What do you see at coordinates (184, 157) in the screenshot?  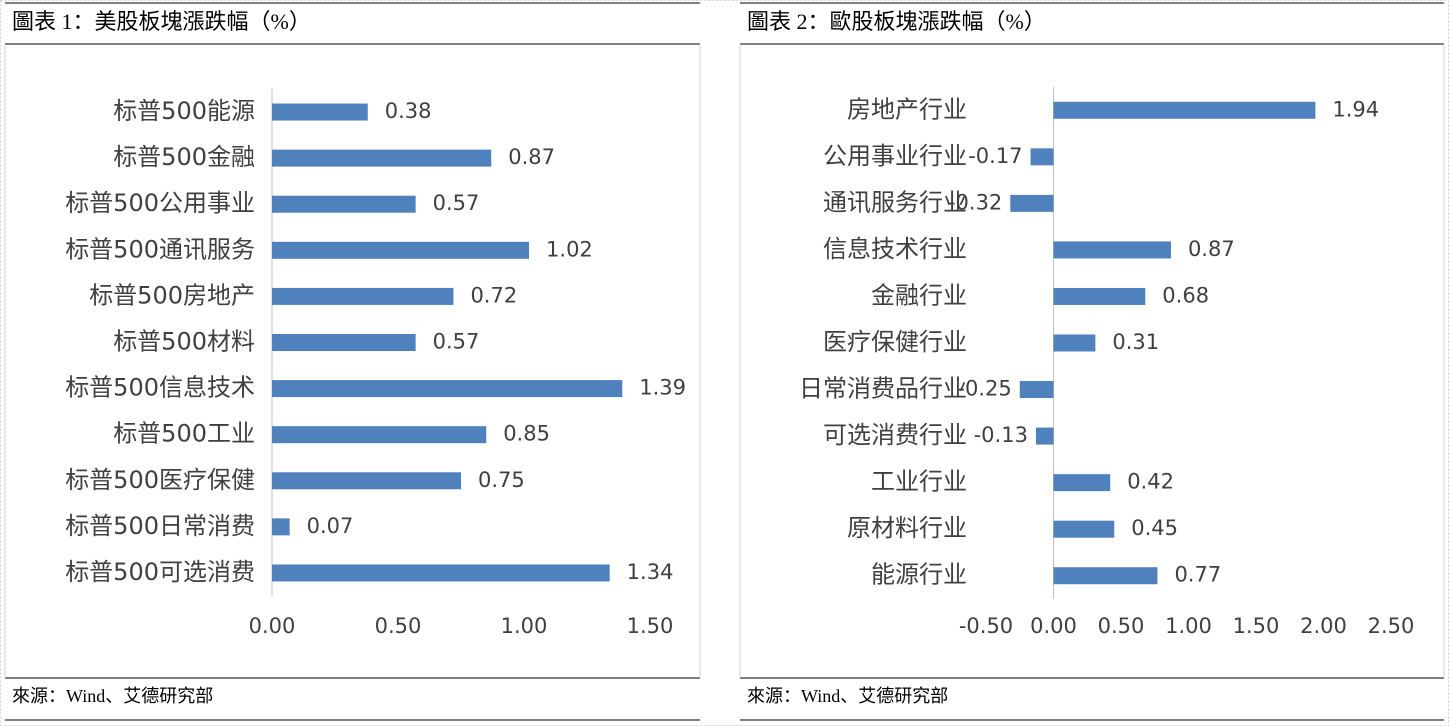 I see `y-tick-label: 标普500金融` at bounding box center [184, 157].